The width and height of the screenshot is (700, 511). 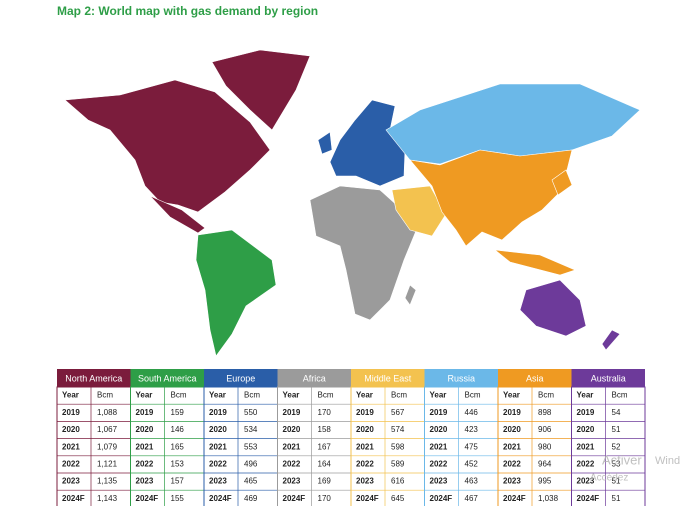 I want to click on bcm-value: 446, so click(x=472, y=412).